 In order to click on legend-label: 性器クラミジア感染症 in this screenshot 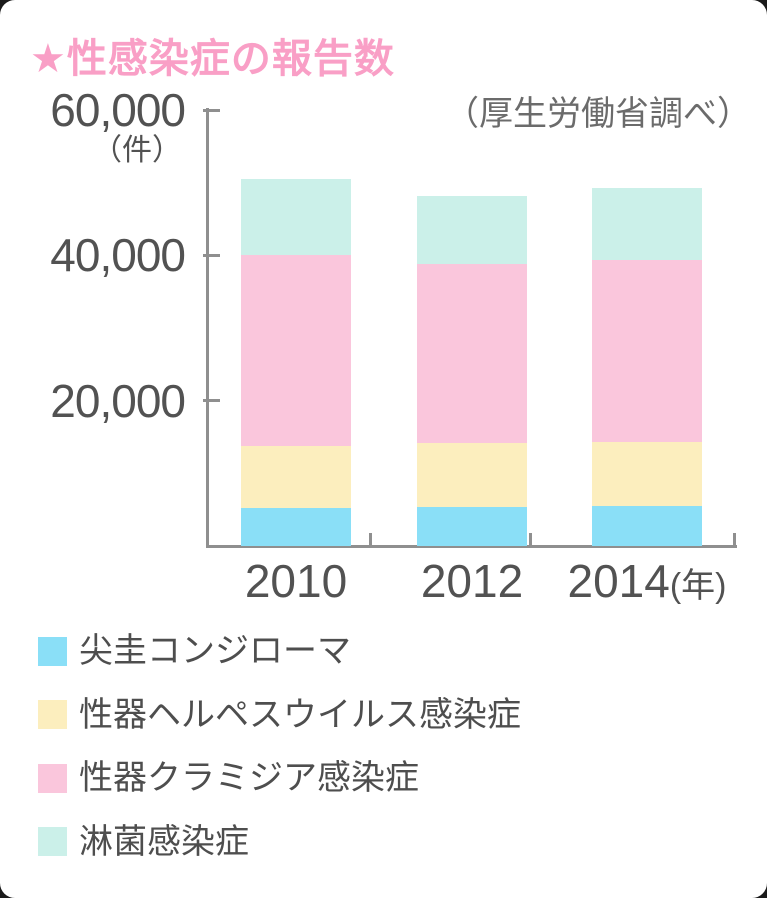, I will do `click(249, 778)`.